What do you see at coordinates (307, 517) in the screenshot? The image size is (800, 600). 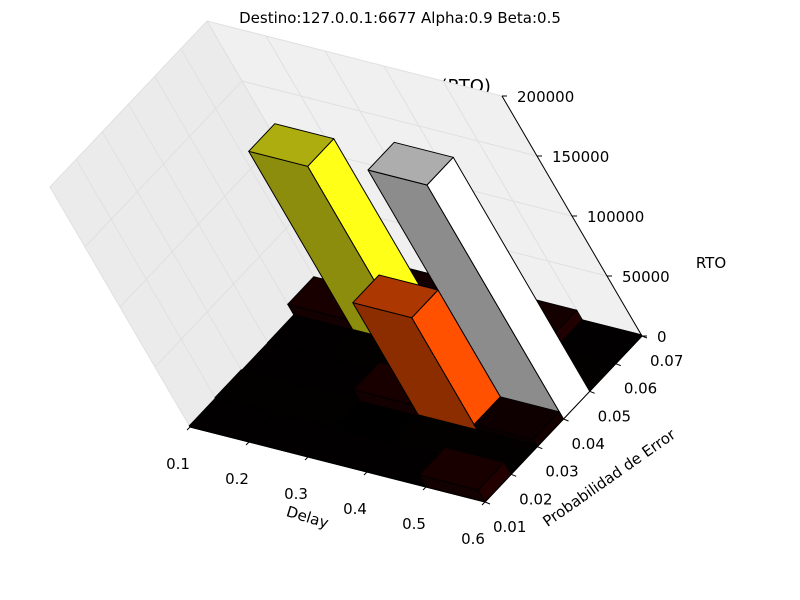 I see `x-axis-label: Delay` at bounding box center [307, 517].